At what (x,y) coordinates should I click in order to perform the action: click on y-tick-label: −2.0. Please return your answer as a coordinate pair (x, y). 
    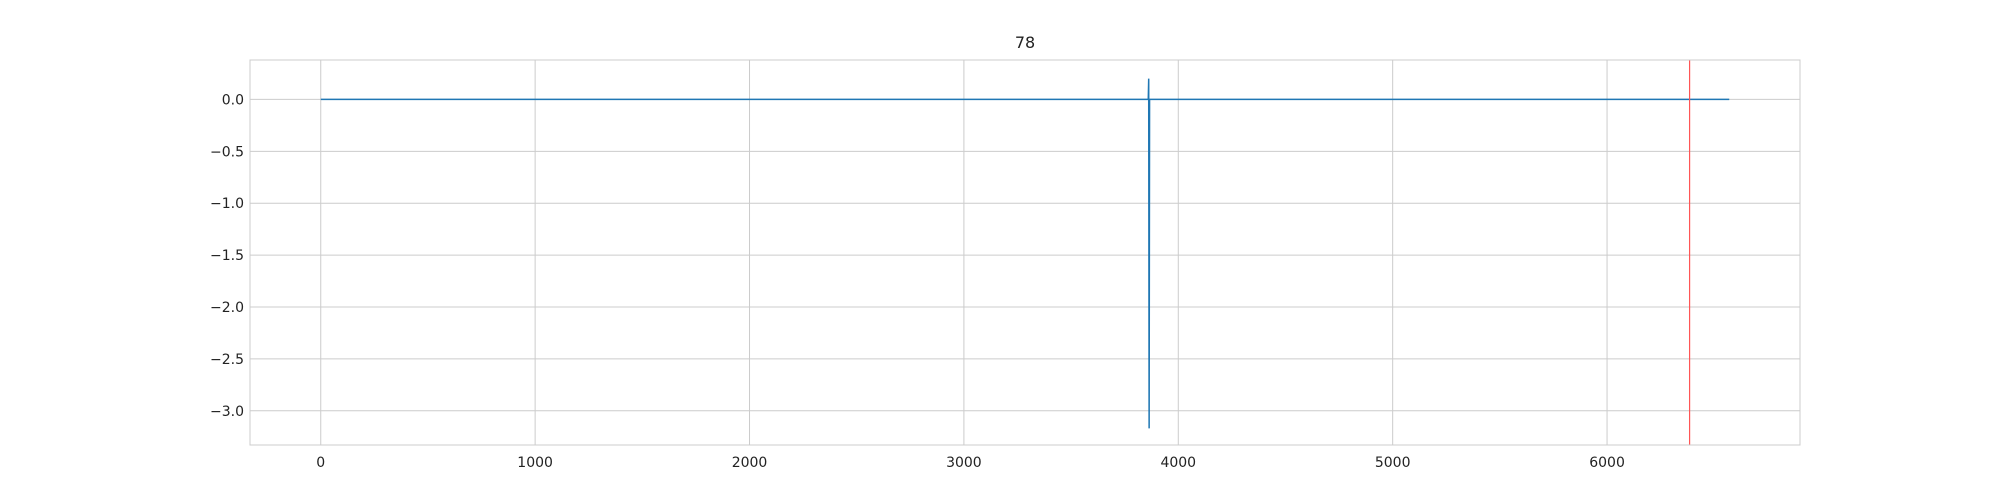
    Looking at the image, I should click on (227, 308).